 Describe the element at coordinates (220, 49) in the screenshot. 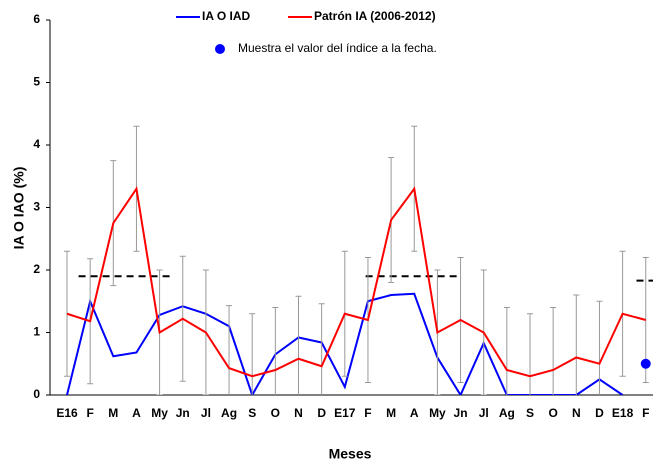

I see `legend-marker` at that location.